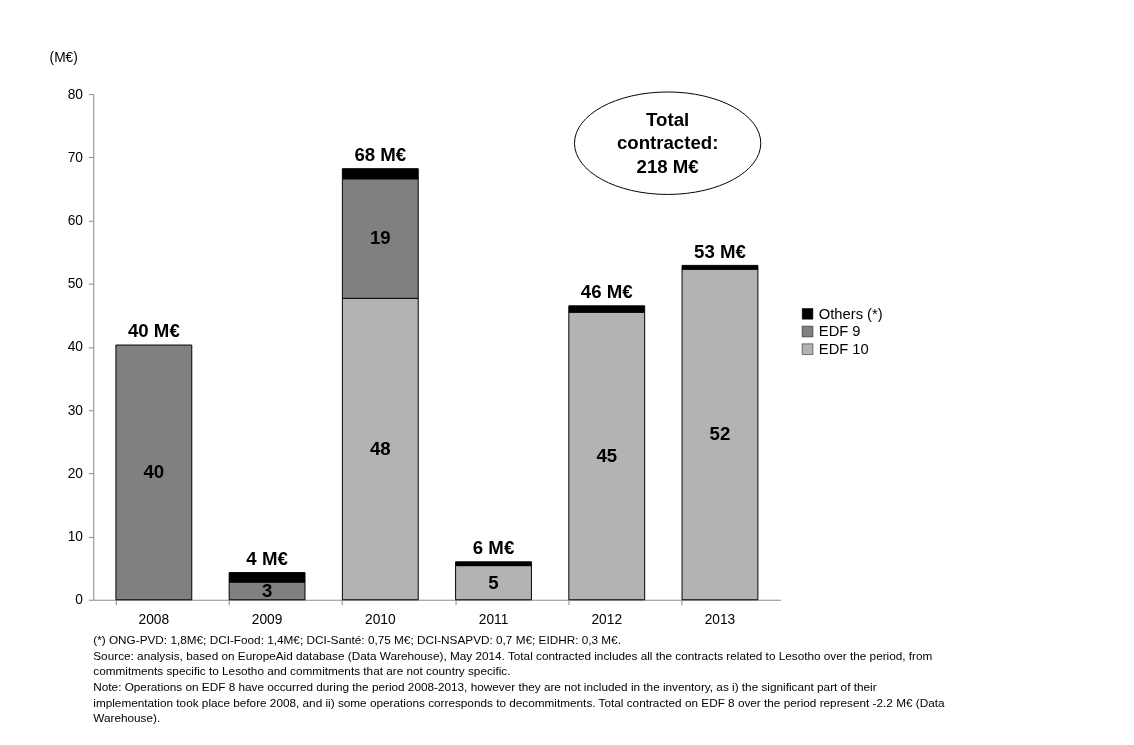 The height and width of the screenshot is (745, 1134). Describe the element at coordinates (75, 410) in the screenshot. I see `y-tick-label: 30` at that location.